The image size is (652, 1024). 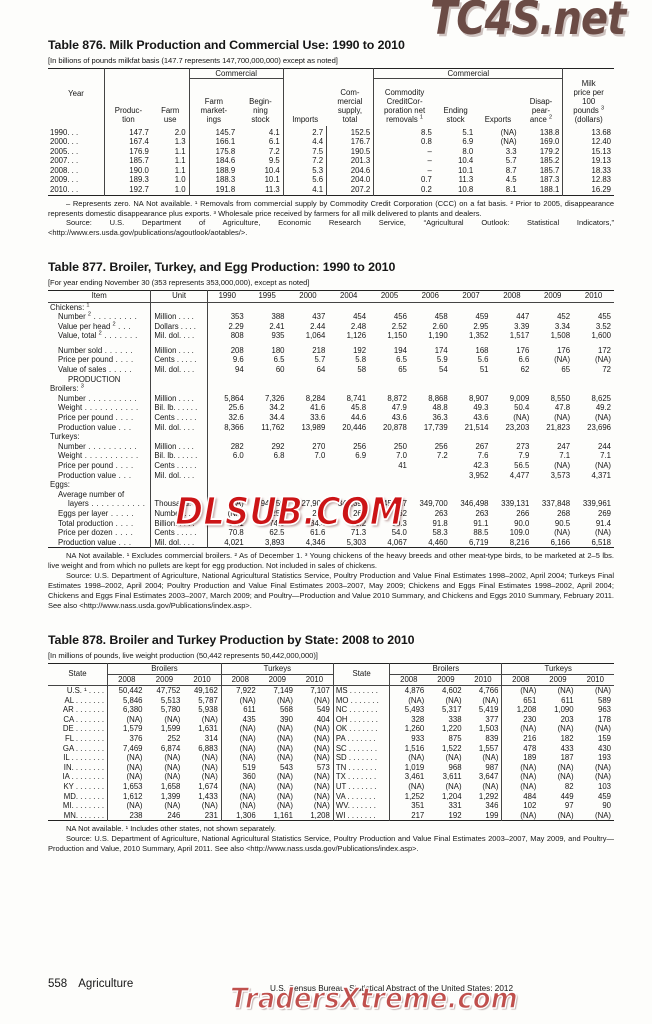 What do you see at coordinates (482, 317) in the screenshot?
I see `table-cell: 459` at bounding box center [482, 317].